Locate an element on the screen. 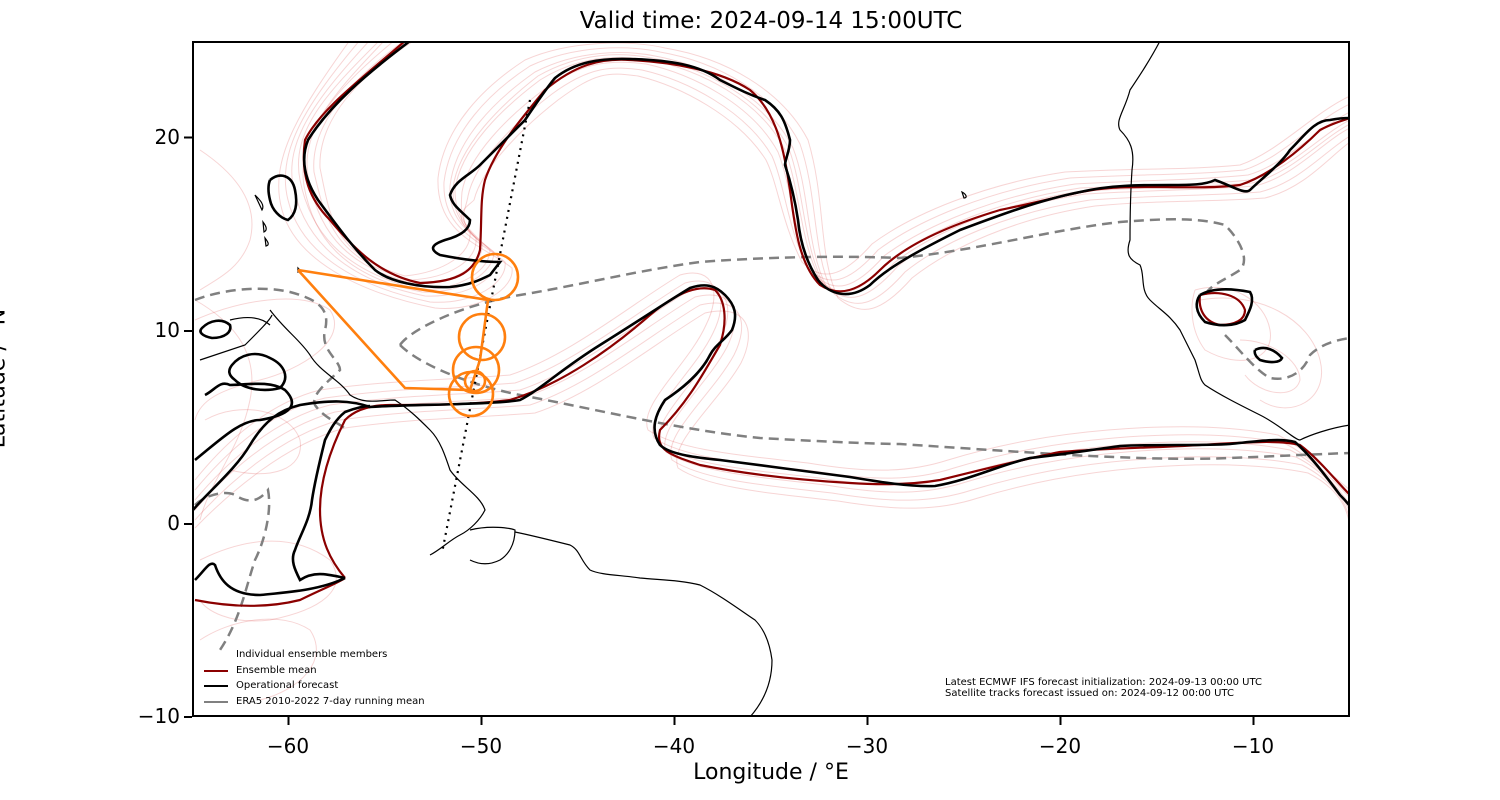 The image size is (1500, 800). xtick-minus50: −50 is located at coordinates (481, 746).